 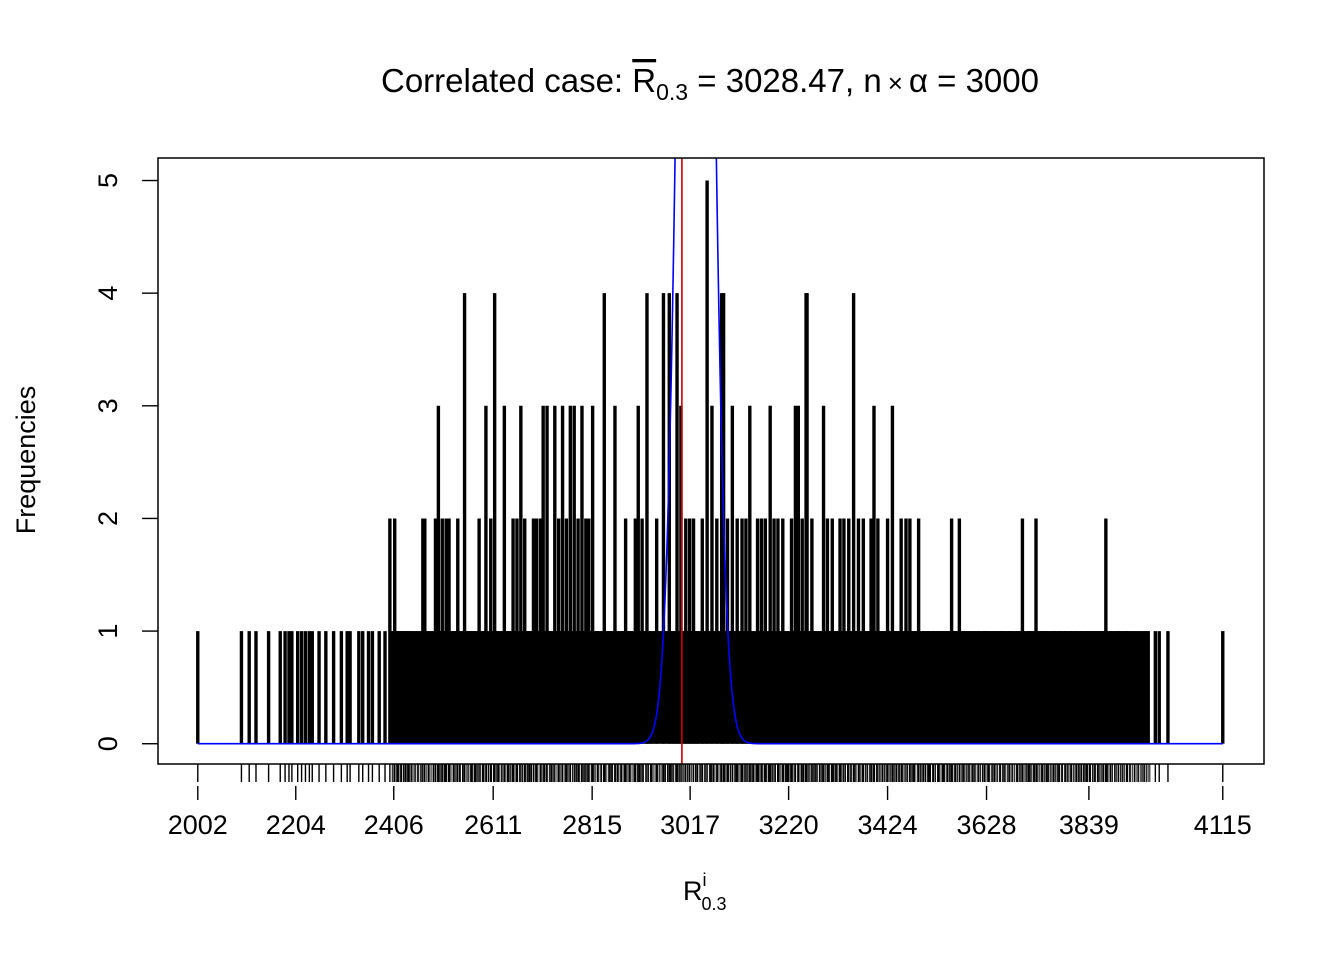 What do you see at coordinates (108, 180) in the screenshot?
I see `y-tick-label-5: 5` at bounding box center [108, 180].